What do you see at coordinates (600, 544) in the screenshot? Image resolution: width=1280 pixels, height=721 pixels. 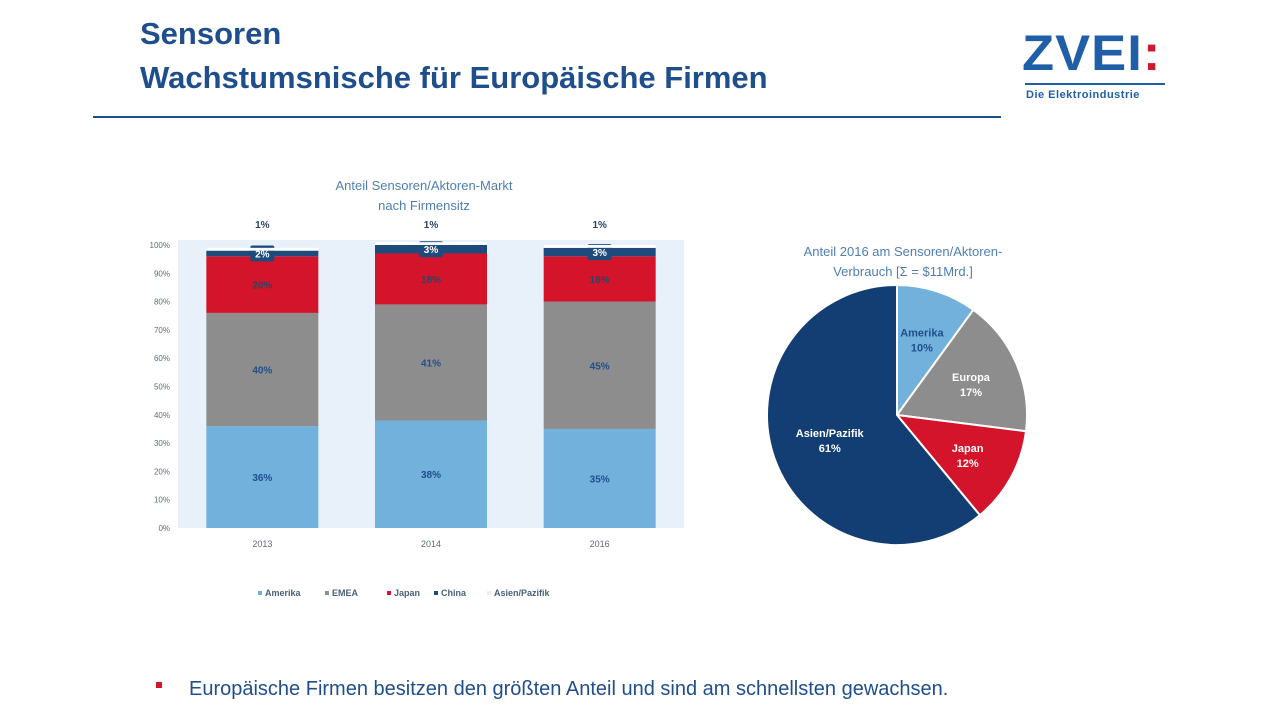 I see `x-tick-label: 2016` at bounding box center [600, 544].